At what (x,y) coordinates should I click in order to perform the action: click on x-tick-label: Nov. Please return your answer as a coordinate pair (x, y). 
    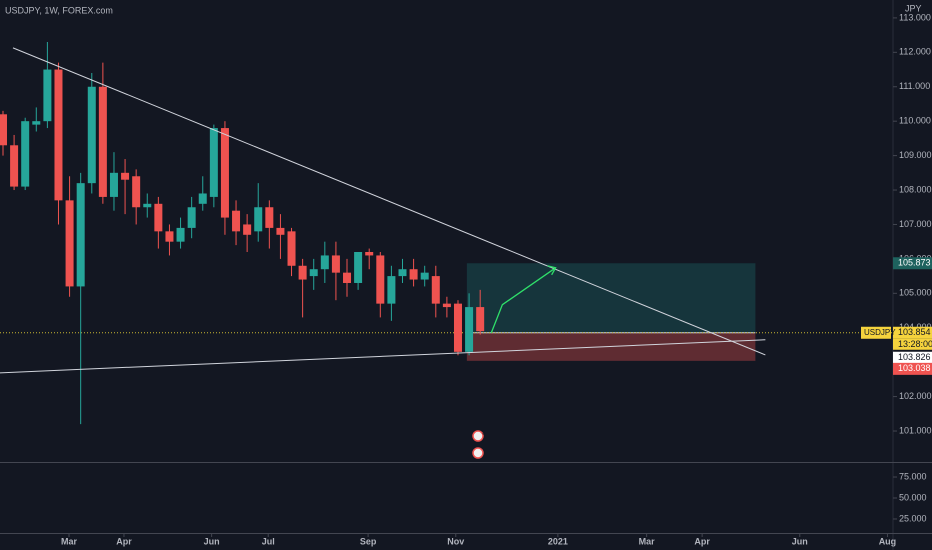
    Looking at the image, I should click on (455, 541).